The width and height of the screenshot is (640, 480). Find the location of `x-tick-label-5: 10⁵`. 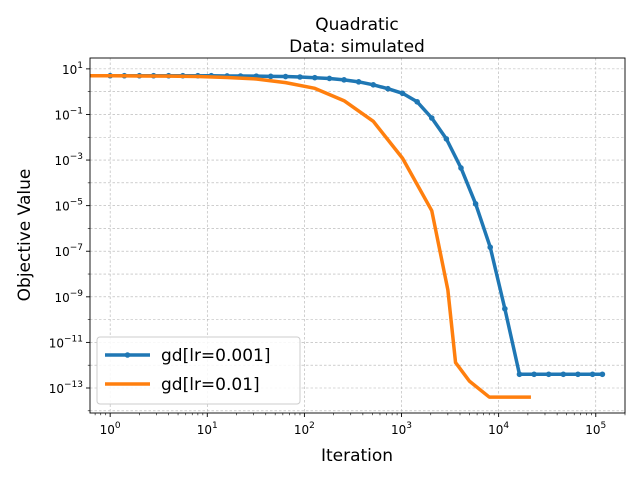

x-tick-label-5: 10⁵ is located at coordinates (595, 429).